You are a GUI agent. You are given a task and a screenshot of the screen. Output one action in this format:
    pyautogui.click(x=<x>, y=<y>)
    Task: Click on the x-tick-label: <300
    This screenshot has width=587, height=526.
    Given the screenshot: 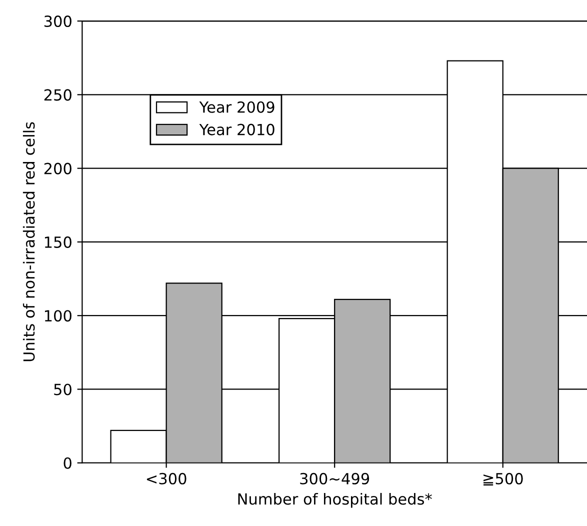 What is the action you would take?
    pyautogui.click(x=166, y=478)
    